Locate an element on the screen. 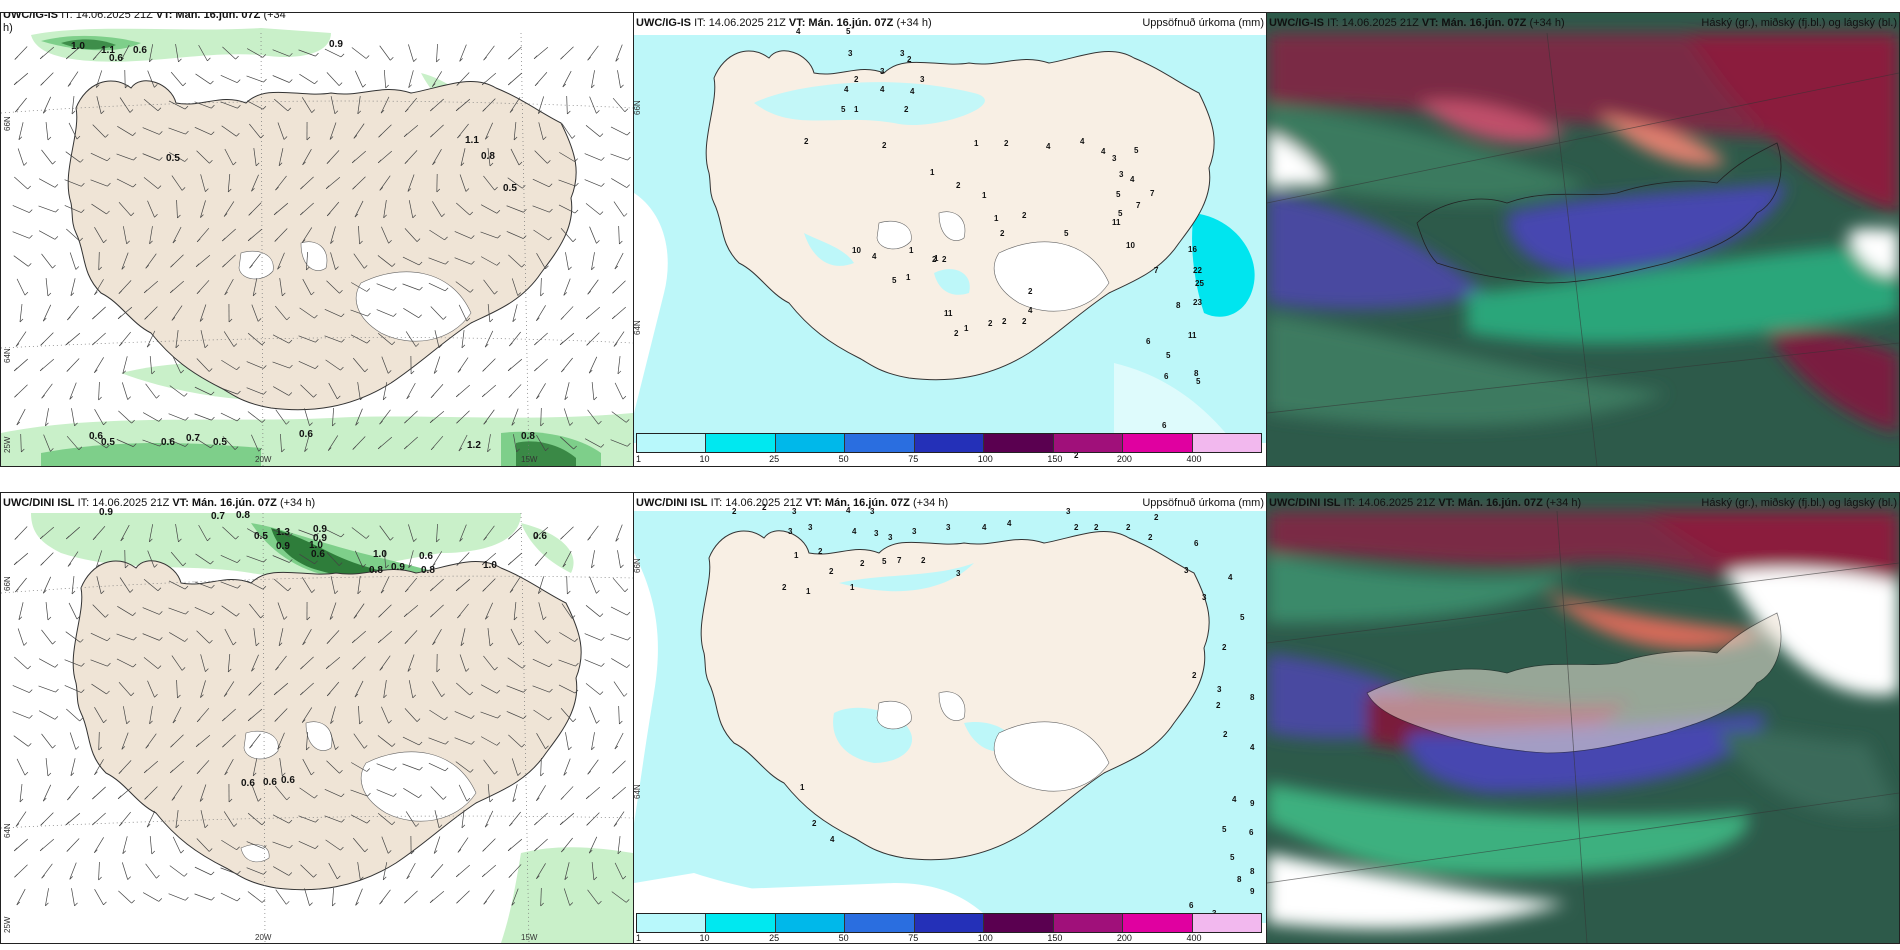  colorbar-ticks: 1 10 25 50 75 100 150 200 400 is located at coordinates (949, 938).